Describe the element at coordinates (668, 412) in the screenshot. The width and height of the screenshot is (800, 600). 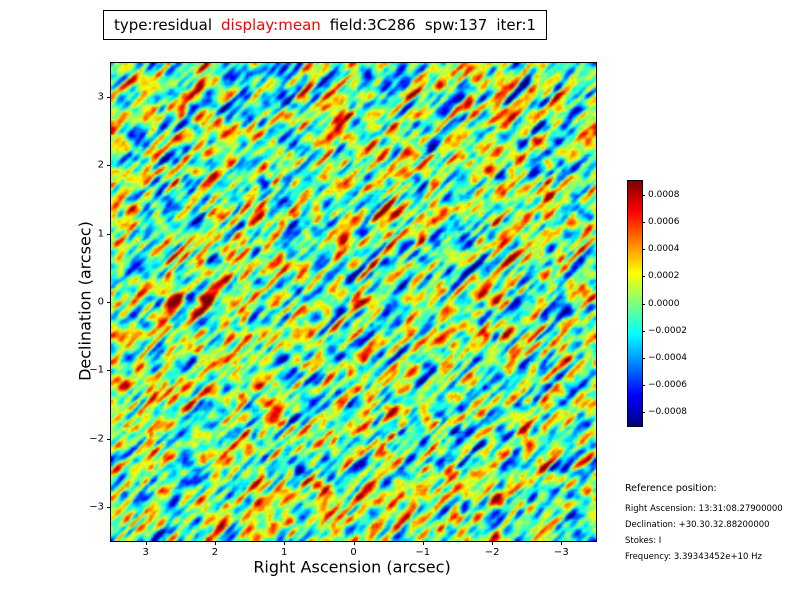
I see `colorbar-tick-label: −0.0008` at that location.